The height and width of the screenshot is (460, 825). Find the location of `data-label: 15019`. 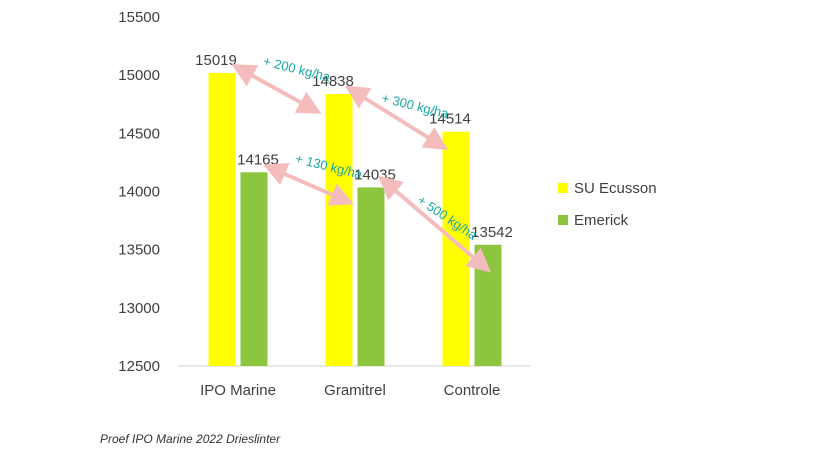

data-label: 15019 is located at coordinates (216, 60).